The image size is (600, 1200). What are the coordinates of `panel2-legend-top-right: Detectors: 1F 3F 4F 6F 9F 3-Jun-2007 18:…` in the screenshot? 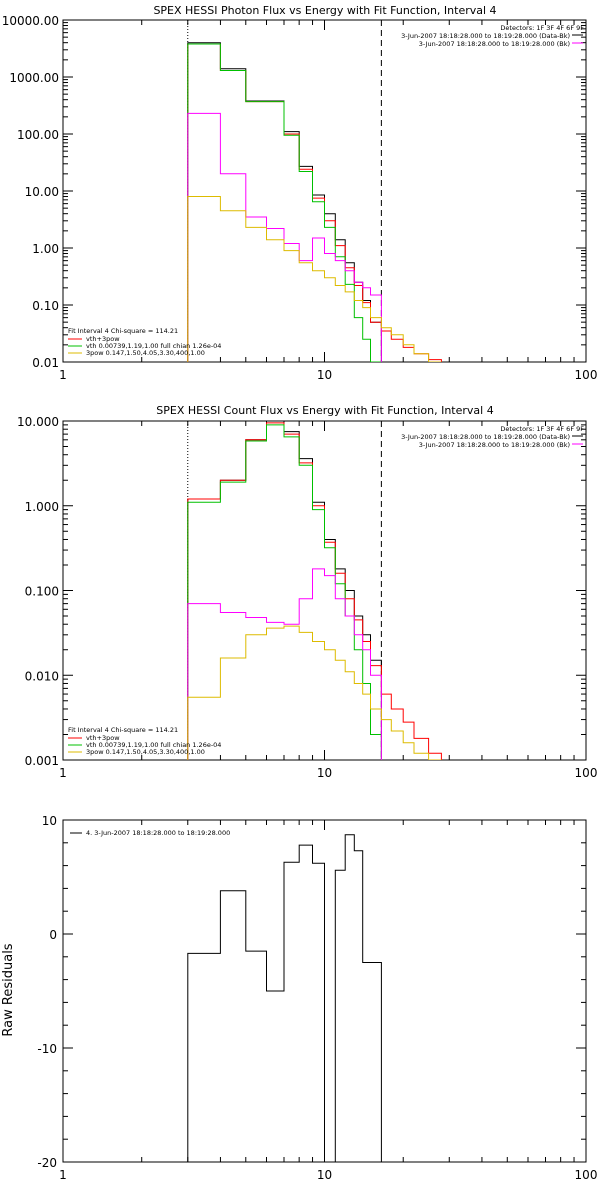 It's located at (492, 437).